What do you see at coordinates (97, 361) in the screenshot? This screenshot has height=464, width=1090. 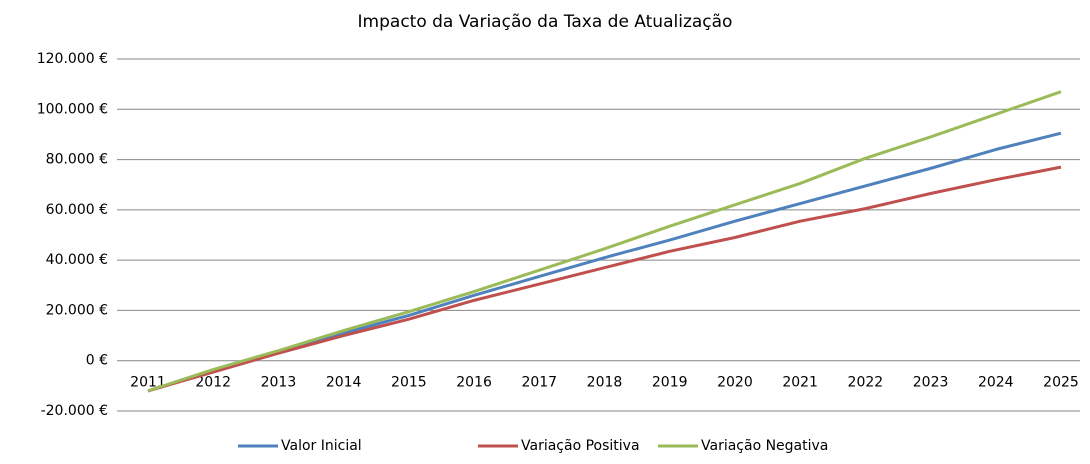 I see `y-tick-label: 0 €` at bounding box center [97, 361].